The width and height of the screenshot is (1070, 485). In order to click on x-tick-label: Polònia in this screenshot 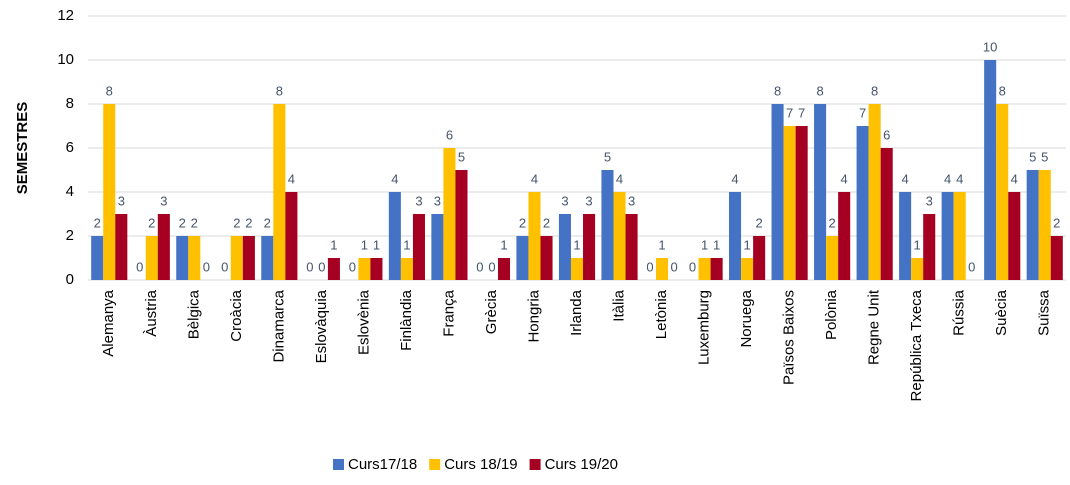, I will do `click(831, 314)`.